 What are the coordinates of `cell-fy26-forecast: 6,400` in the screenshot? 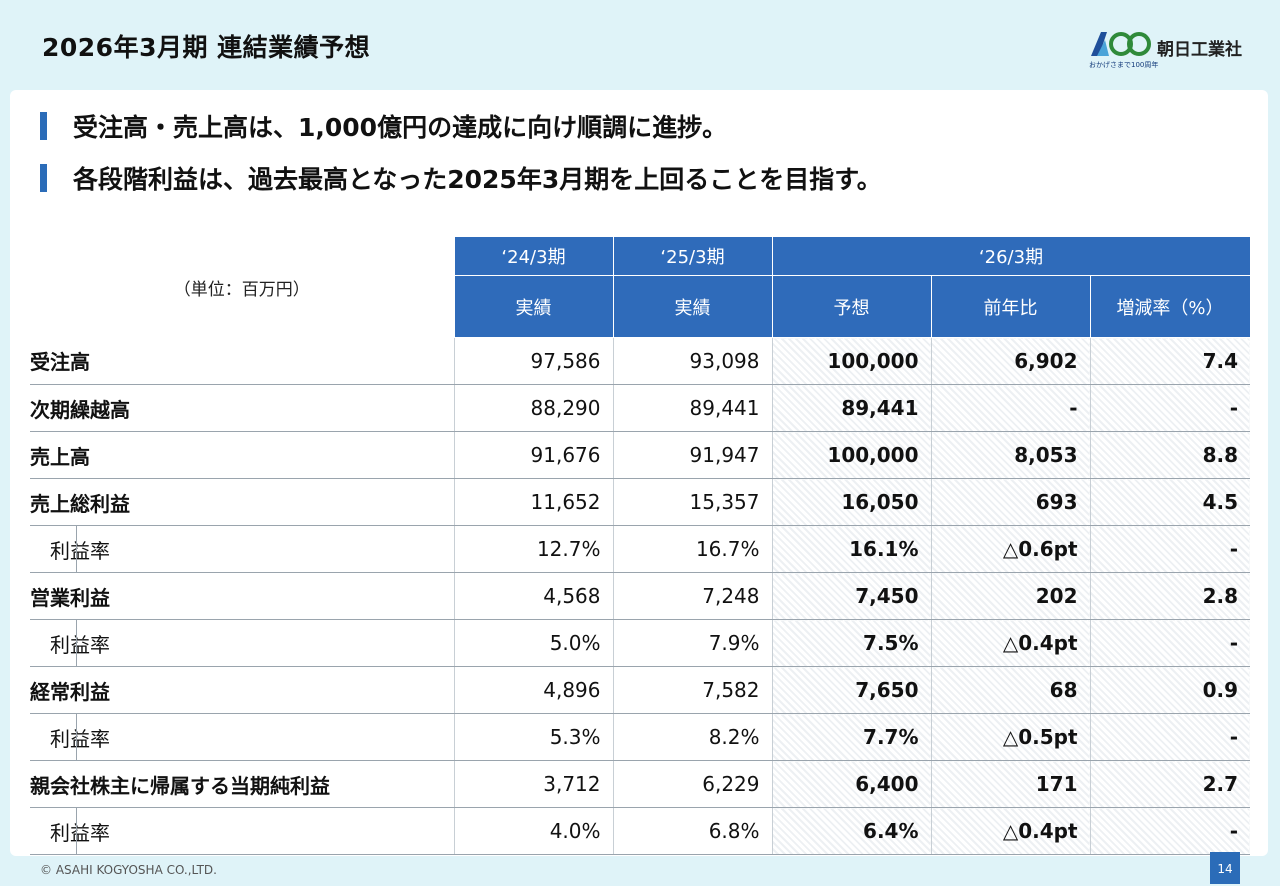 It's located at (851, 784).